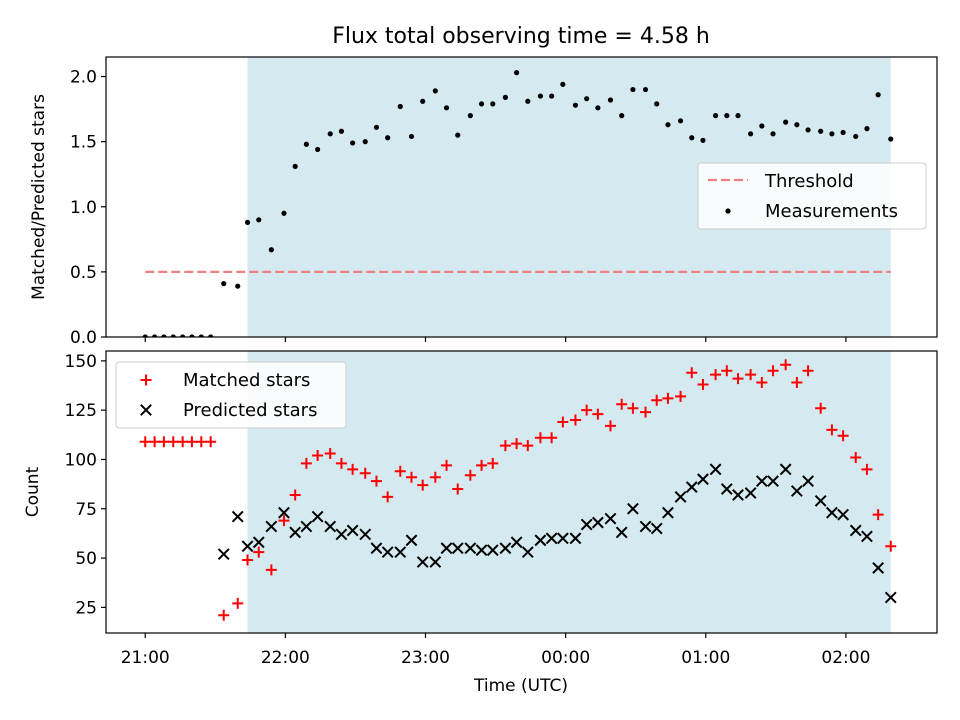  Describe the element at coordinates (728, 211) in the screenshot. I see `legend-measurements-swatch` at that location.